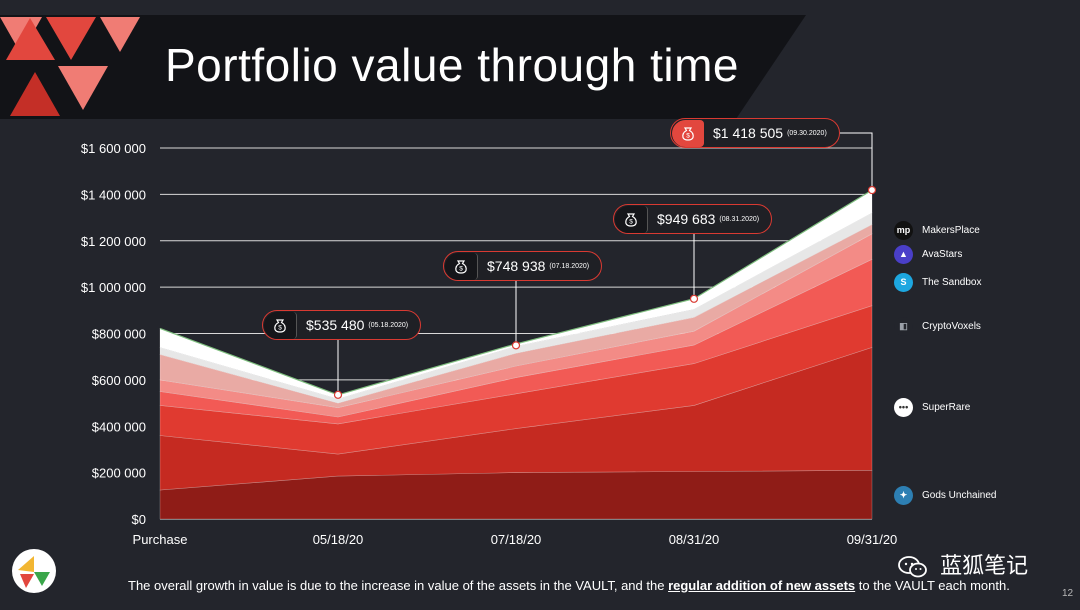 This screenshot has height=610, width=1080. What do you see at coordinates (903, 230) in the screenshot?
I see `makersplace-icon: mp` at bounding box center [903, 230].